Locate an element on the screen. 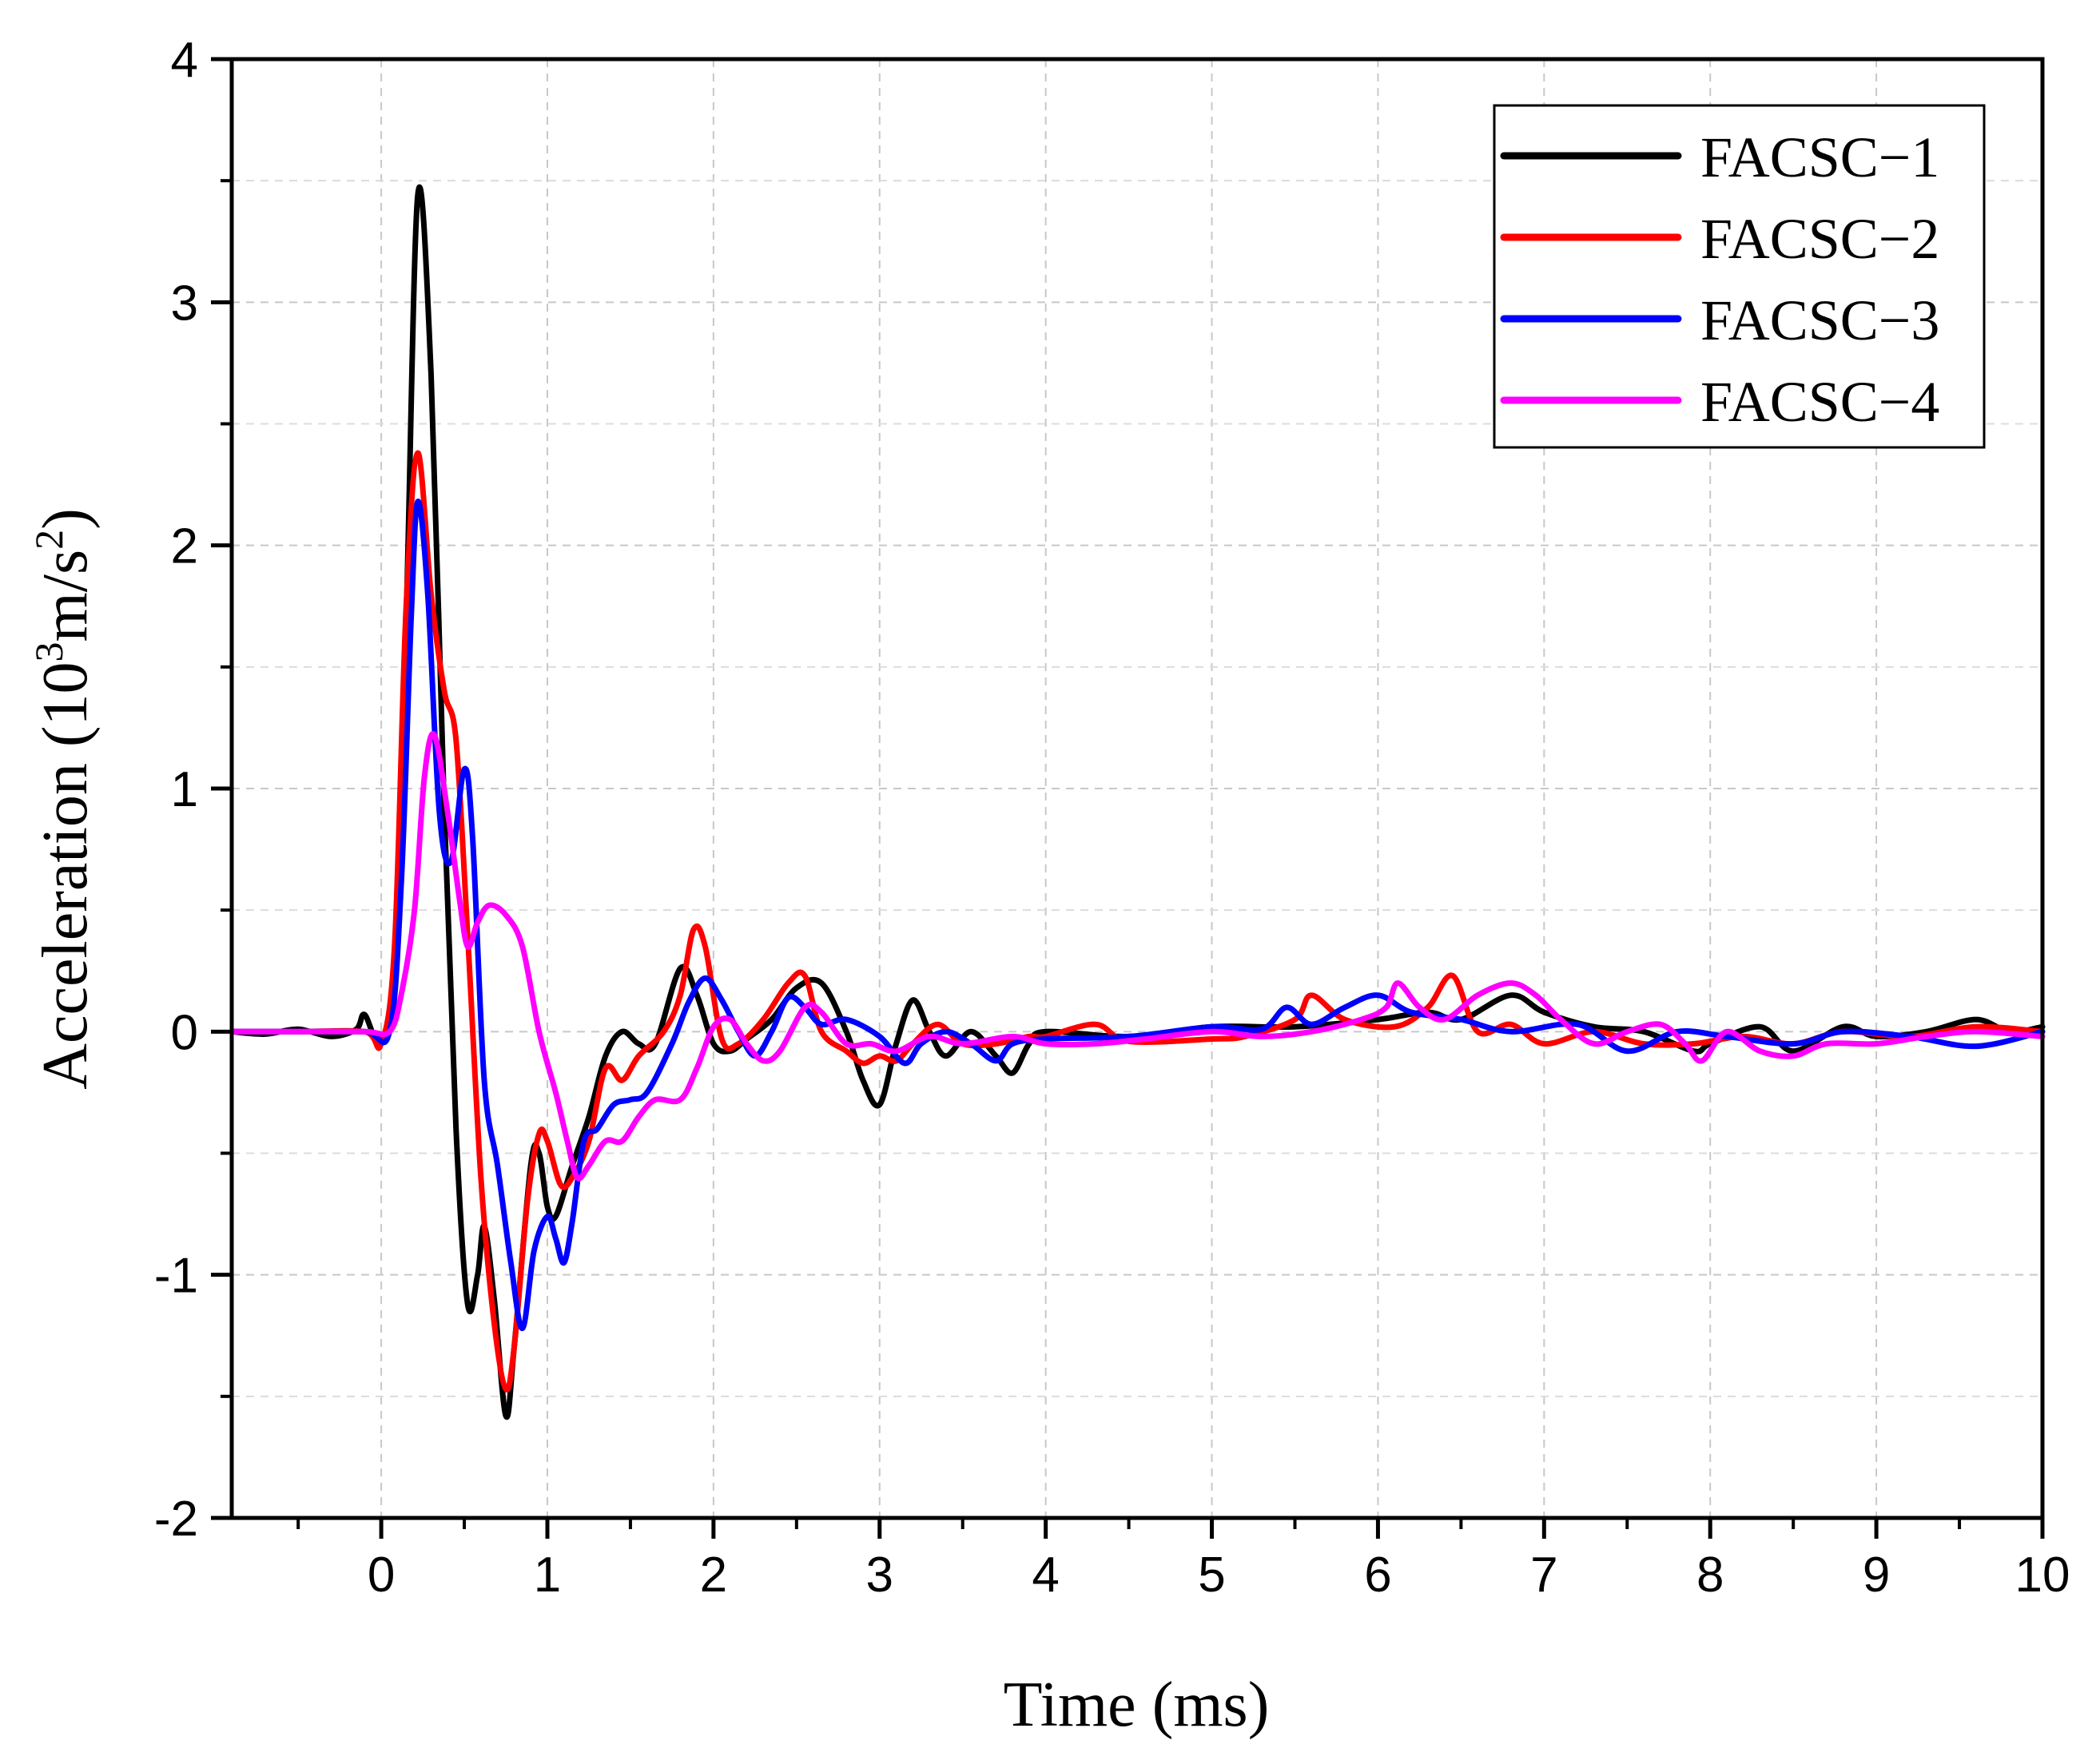  legend-box is located at coordinates (1739, 276).